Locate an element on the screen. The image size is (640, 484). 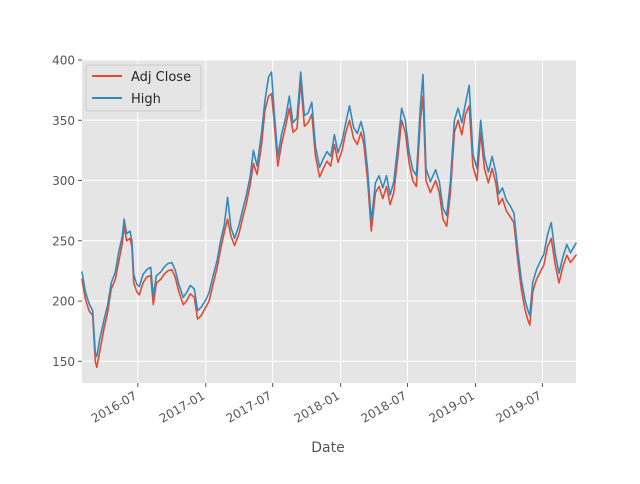
y-tick-label-150: 150 is located at coordinates (63, 362).